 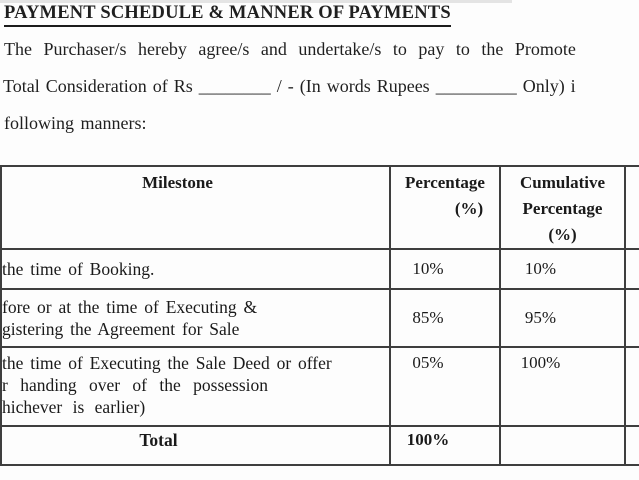 I want to click on table-row-booking: the time of Booking. 10% 10%, so click(x=319, y=269).